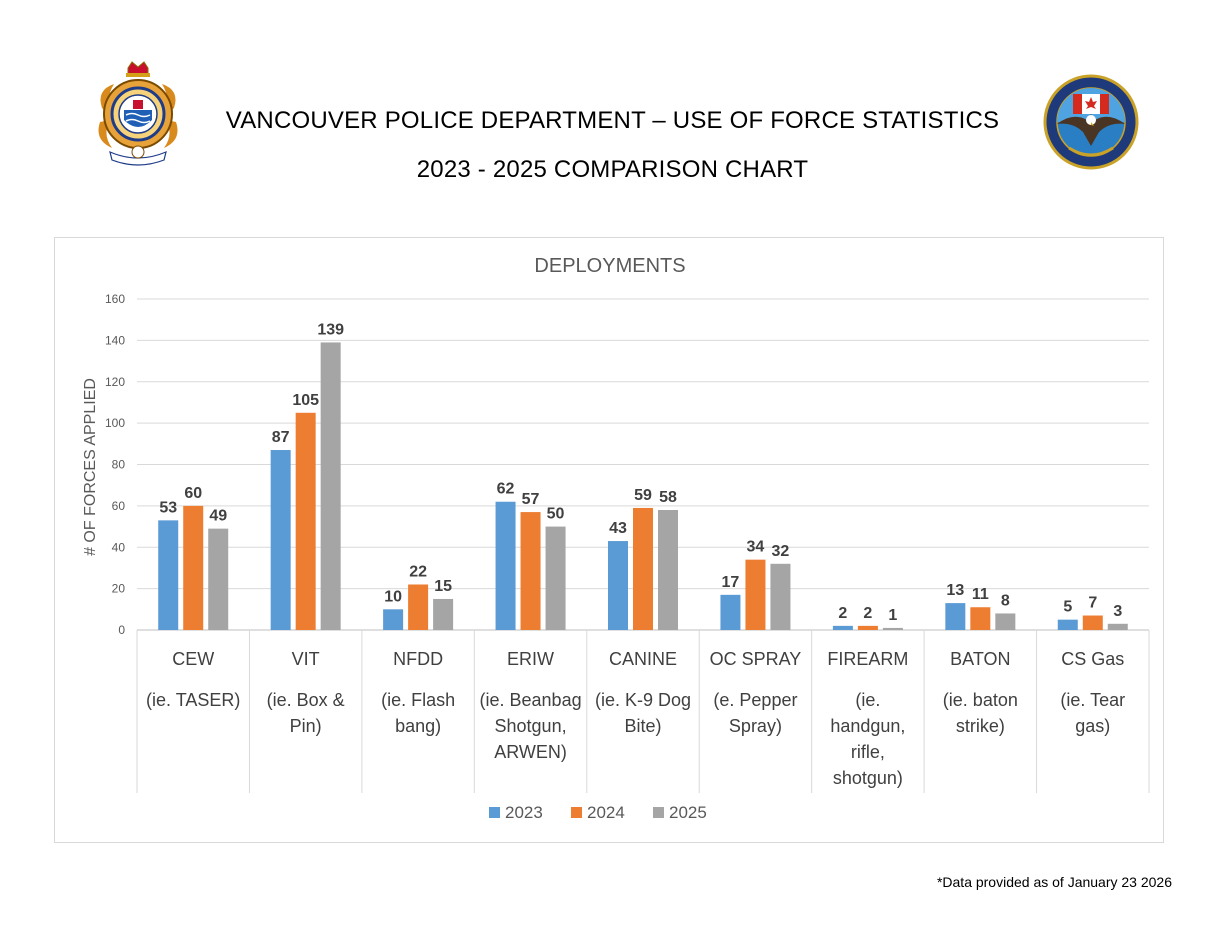  What do you see at coordinates (121, 630) in the screenshot?
I see `y-tick-label: 0` at bounding box center [121, 630].